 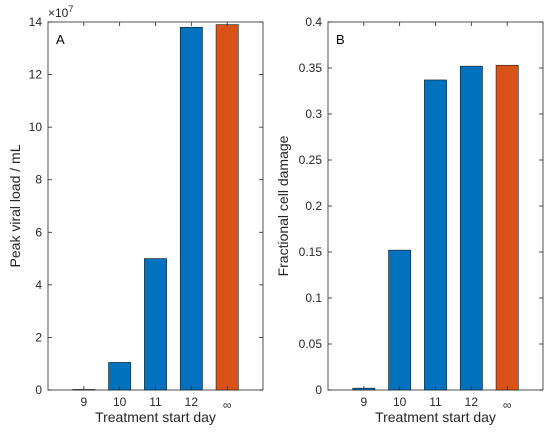 I want to click on y-tick-label-b-2: 0.1, so click(x=313, y=298).